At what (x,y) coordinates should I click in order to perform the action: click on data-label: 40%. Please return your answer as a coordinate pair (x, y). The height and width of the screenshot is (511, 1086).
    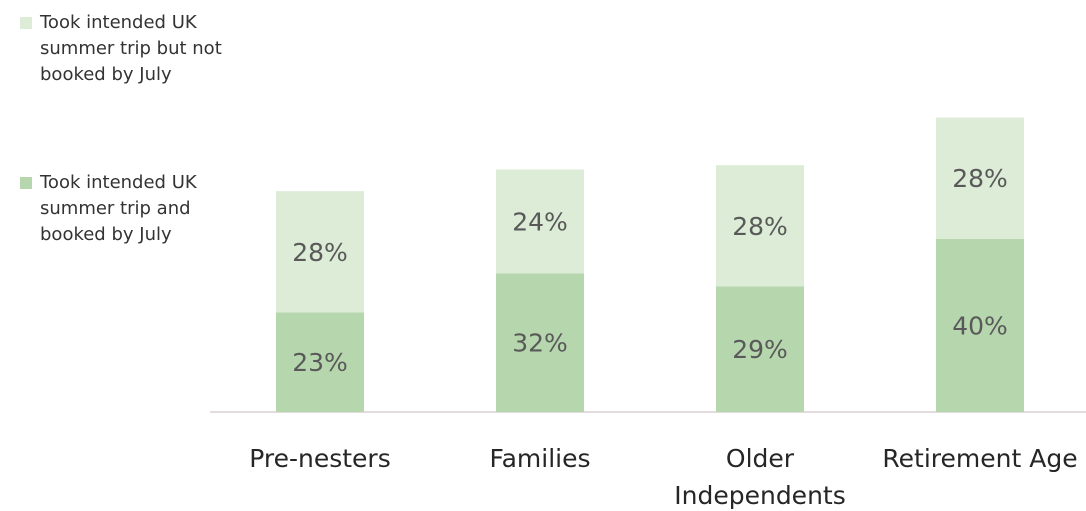
    Looking at the image, I should click on (980, 325).